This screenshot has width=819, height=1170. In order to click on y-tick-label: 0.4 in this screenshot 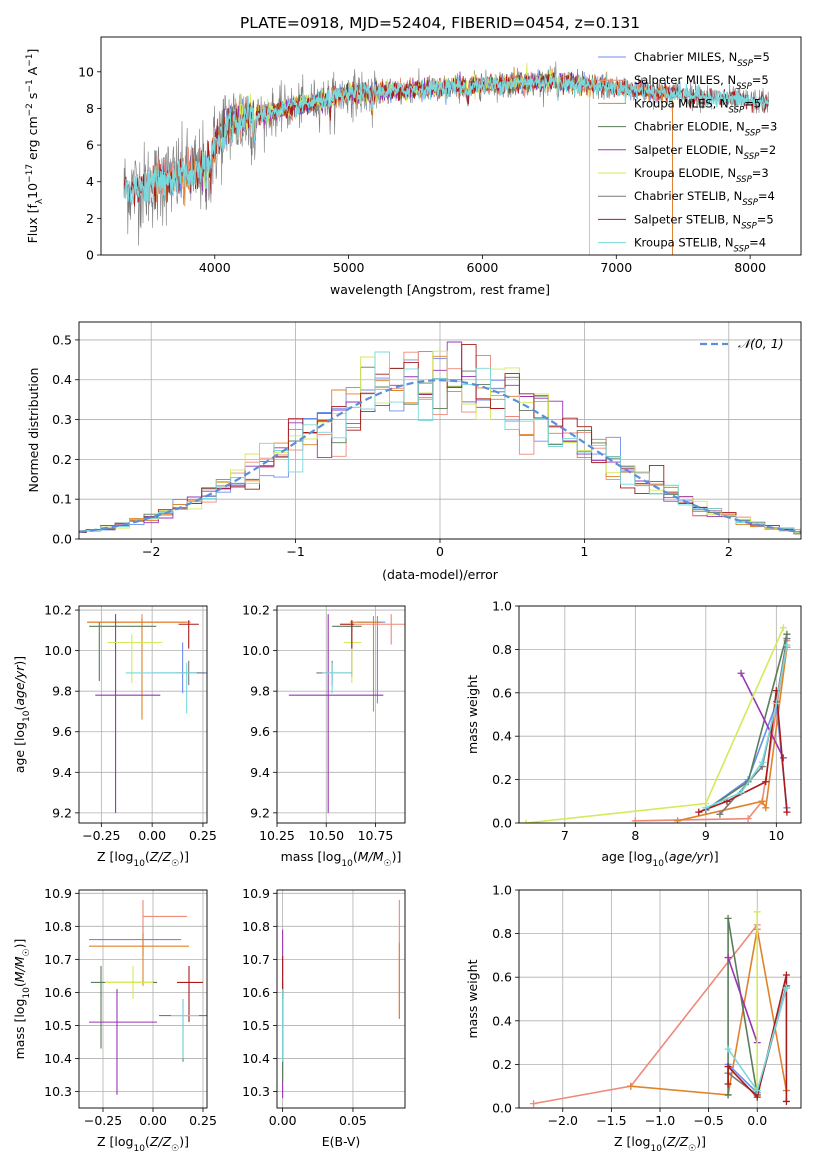, I will do `click(502, 736)`.